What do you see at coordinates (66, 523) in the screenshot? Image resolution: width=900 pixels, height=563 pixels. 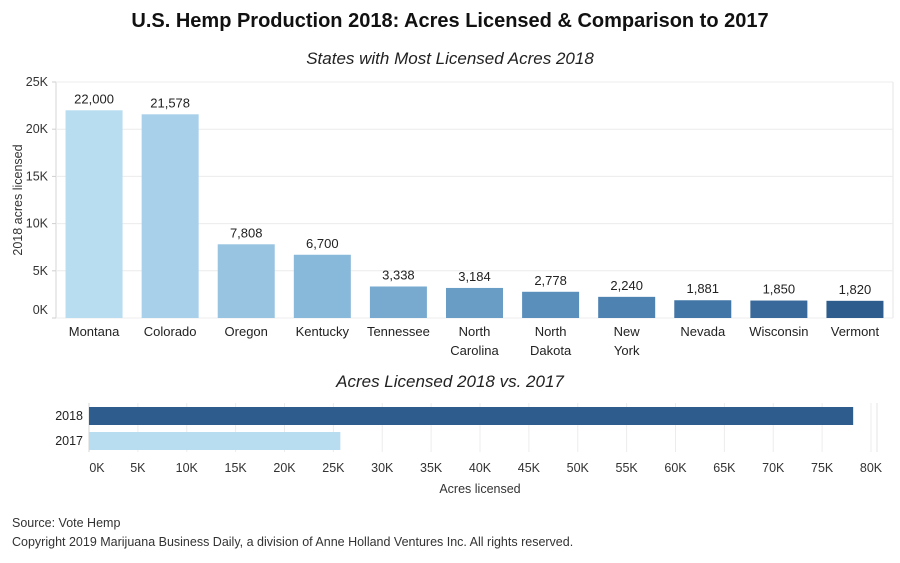 I see `source-note: Source: Vote Hemp` at bounding box center [66, 523].